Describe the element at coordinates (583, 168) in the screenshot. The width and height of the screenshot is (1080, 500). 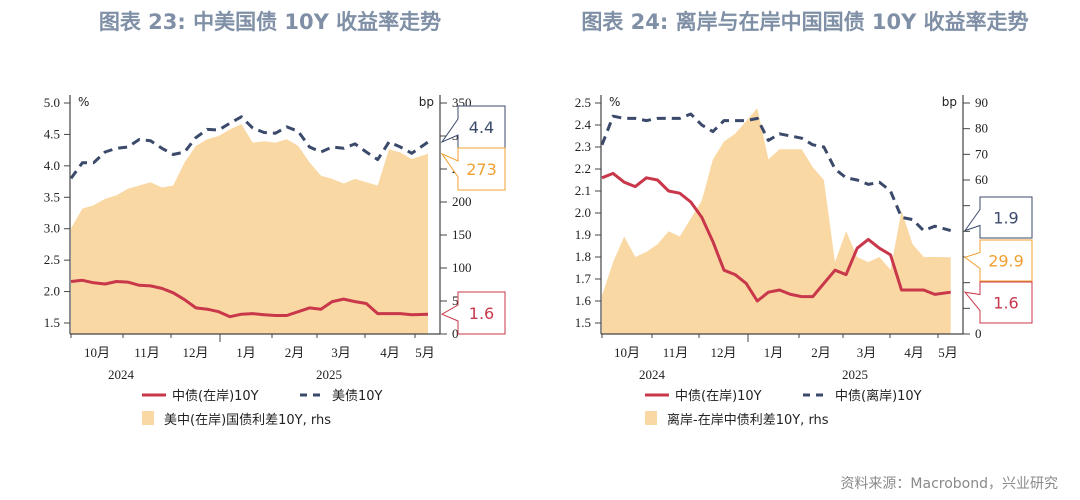
I see `left-tick-label: 2.2` at that location.